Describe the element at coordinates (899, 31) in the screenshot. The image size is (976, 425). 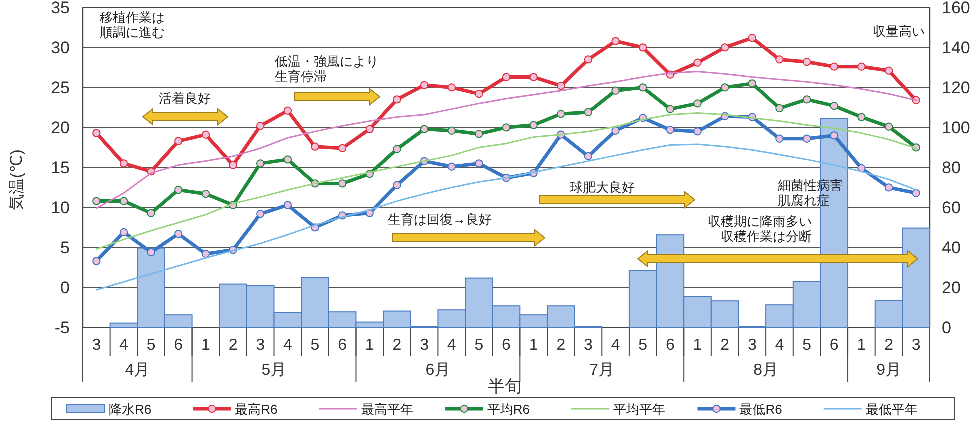
I see `annotation: 収量高い` at that location.